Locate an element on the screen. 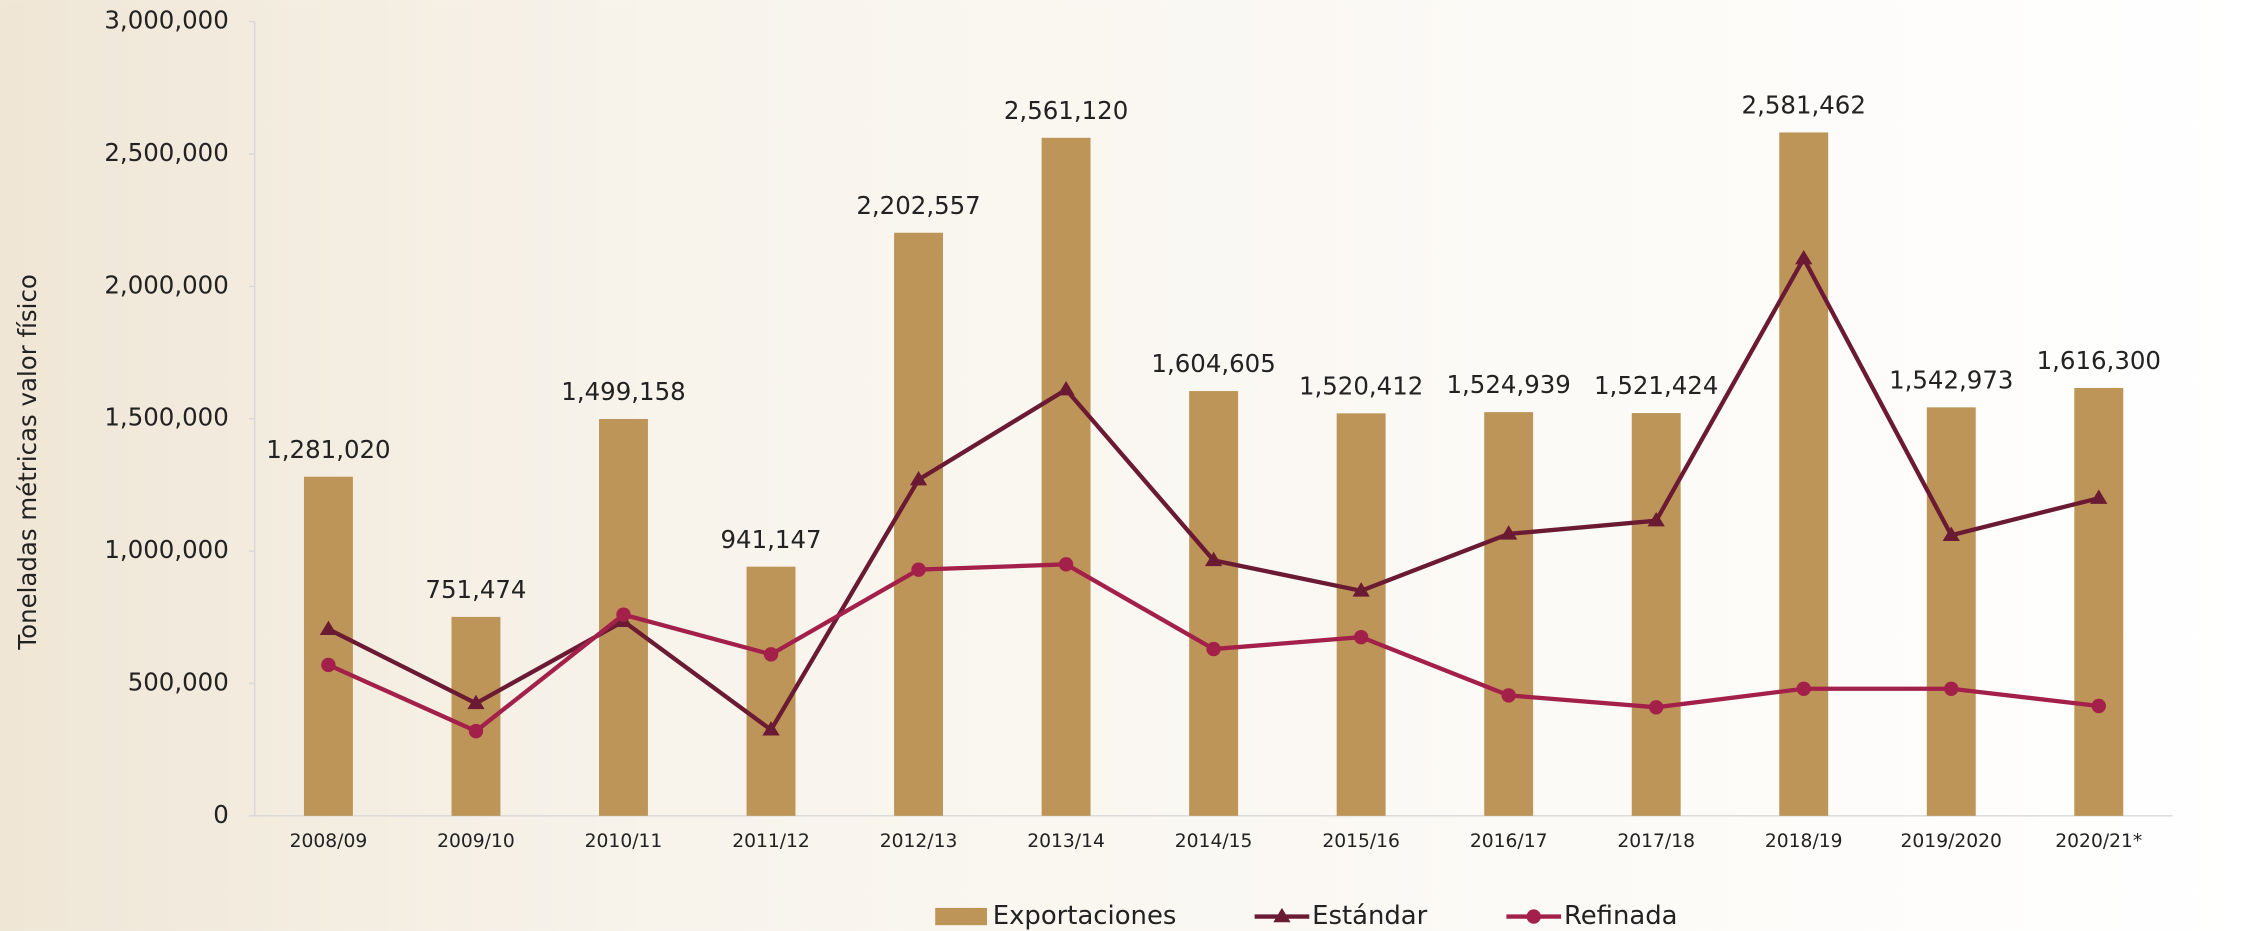 The image size is (2256, 931). x-tick-label: 2019/2020 is located at coordinates (1951, 841).